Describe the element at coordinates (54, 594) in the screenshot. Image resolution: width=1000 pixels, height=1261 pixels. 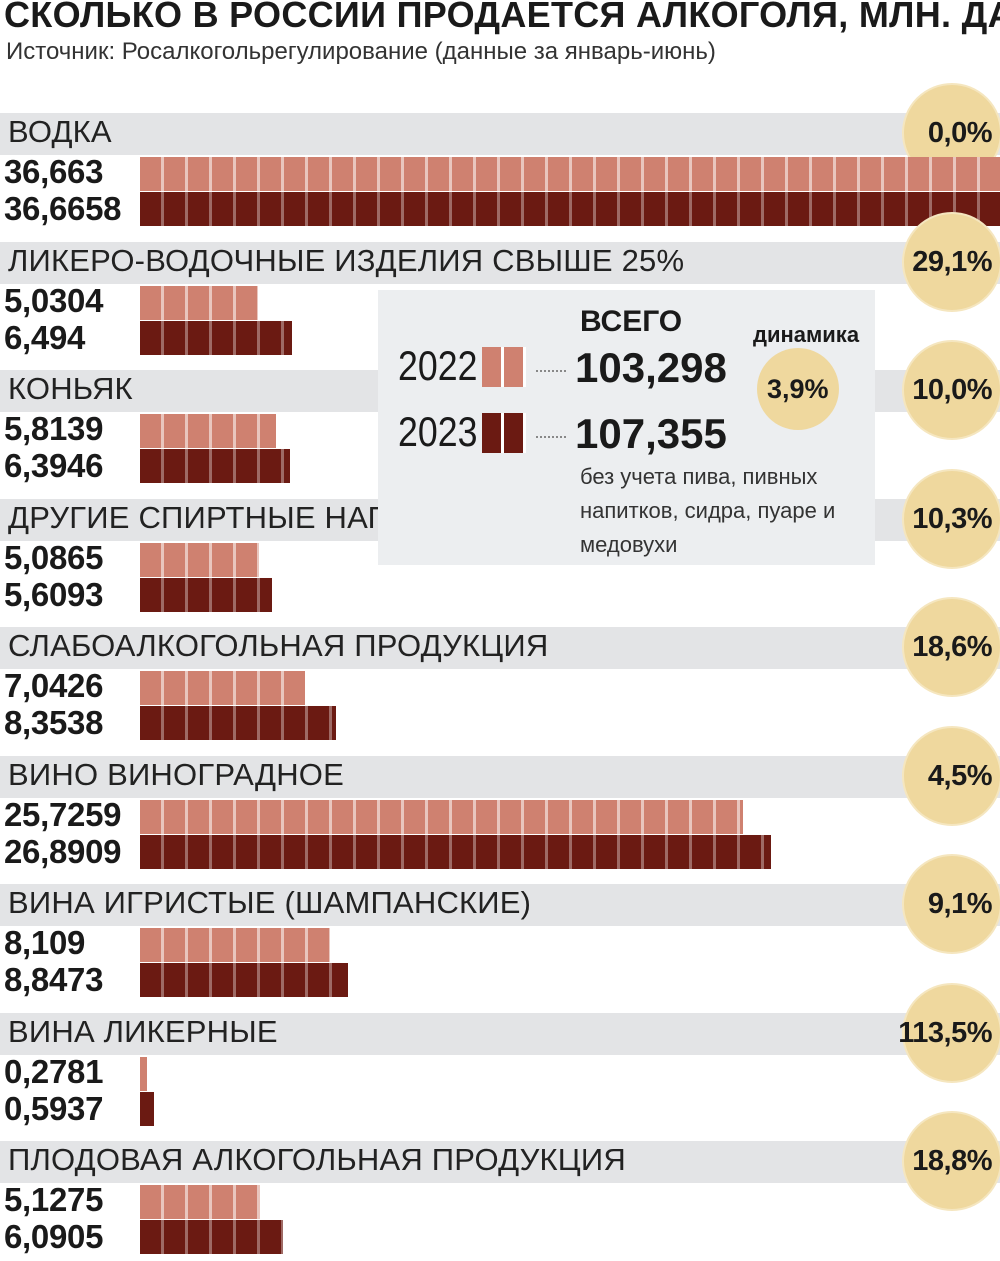
I see `value-2023: 5,6093` at that location.